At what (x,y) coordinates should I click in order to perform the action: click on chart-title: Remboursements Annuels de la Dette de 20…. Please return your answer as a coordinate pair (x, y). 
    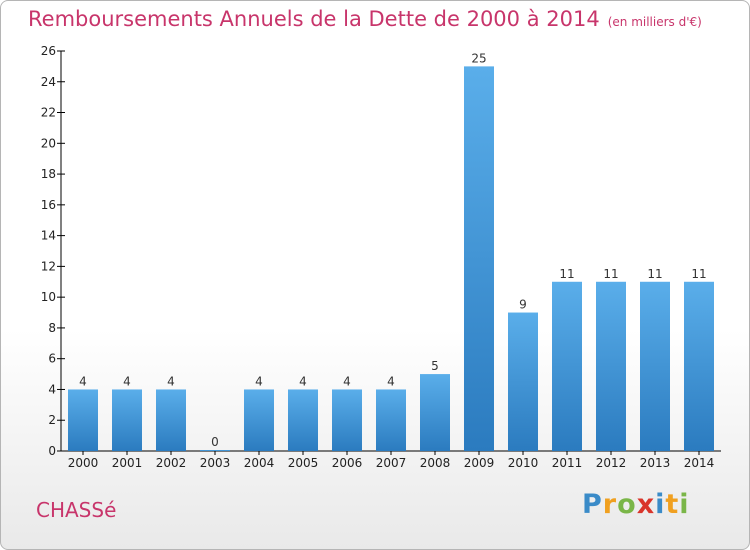
    Looking at the image, I should click on (314, 19).